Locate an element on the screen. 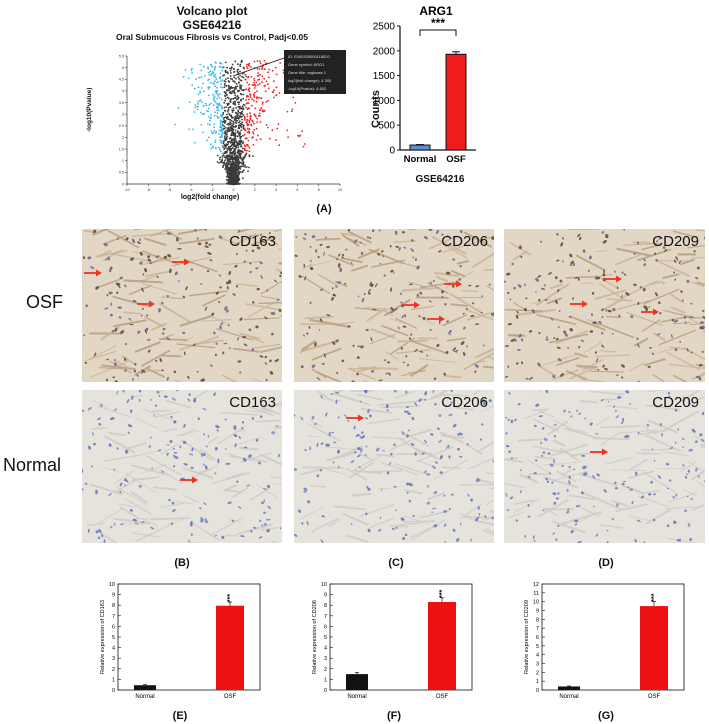  cd209-y-tick-label: 5 is located at coordinates (537, 647).